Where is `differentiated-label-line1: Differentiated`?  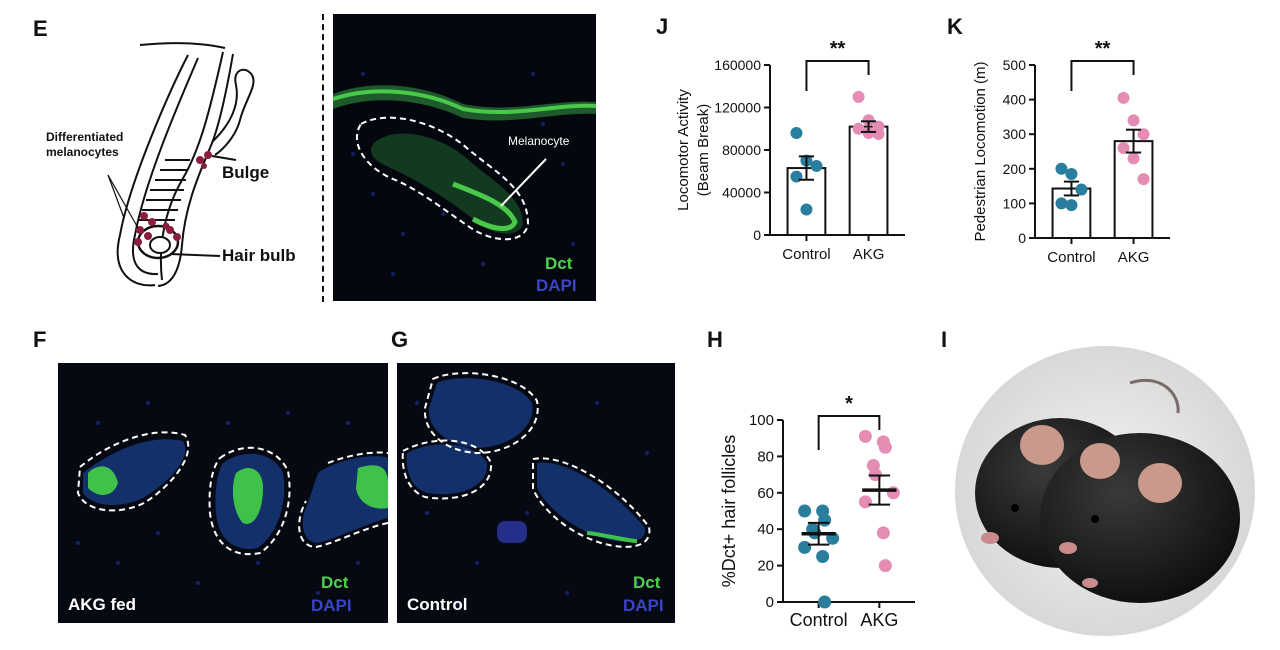
differentiated-label-line1: Differentiated is located at coordinates (85, 137).